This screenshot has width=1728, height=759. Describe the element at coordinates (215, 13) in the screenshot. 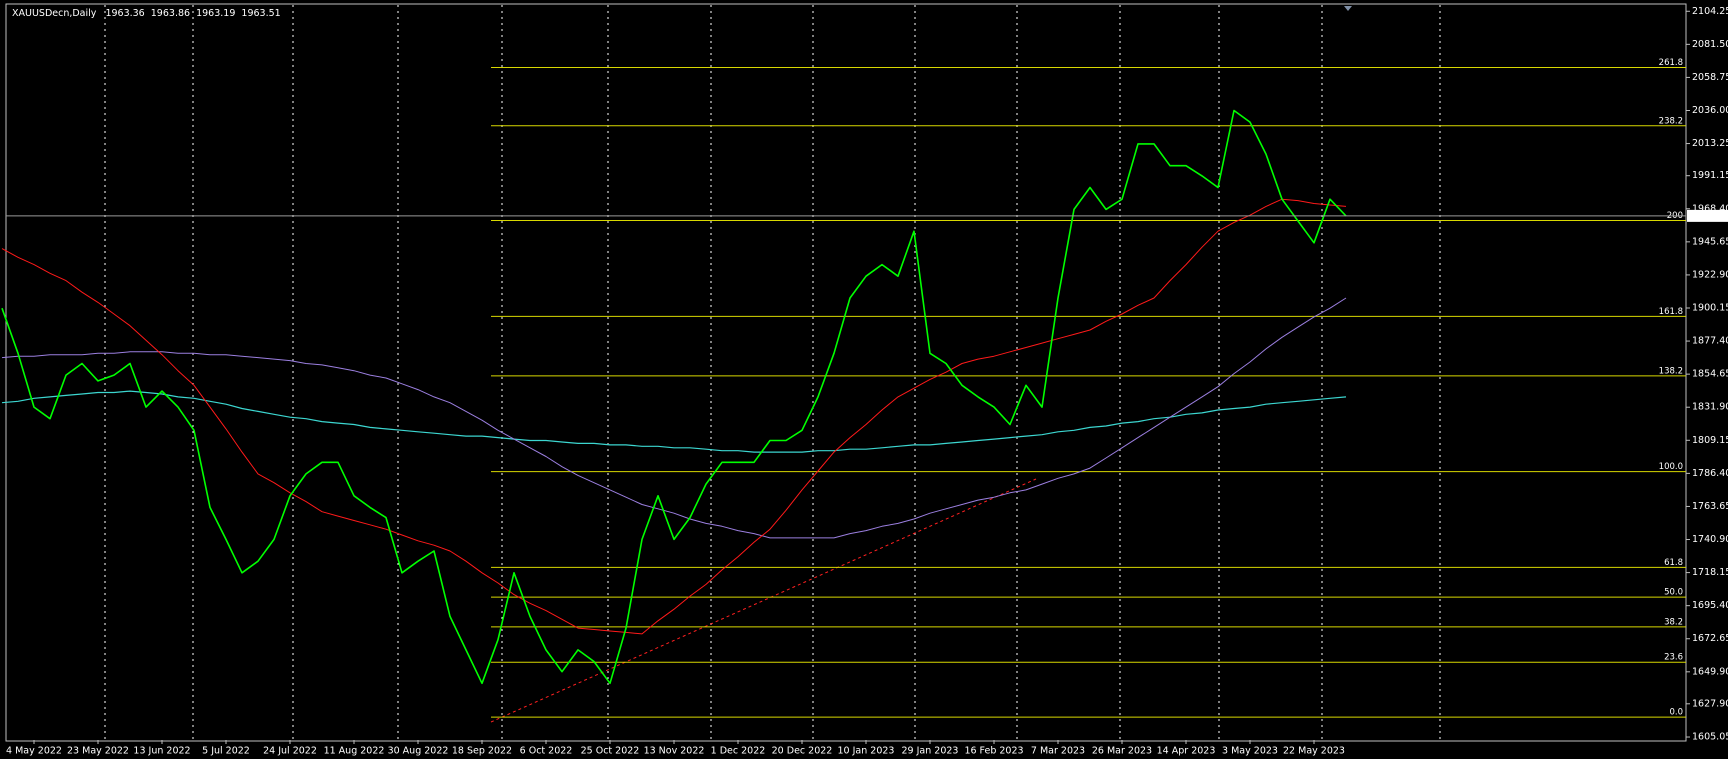

I see `low: 1963.19` at that location.